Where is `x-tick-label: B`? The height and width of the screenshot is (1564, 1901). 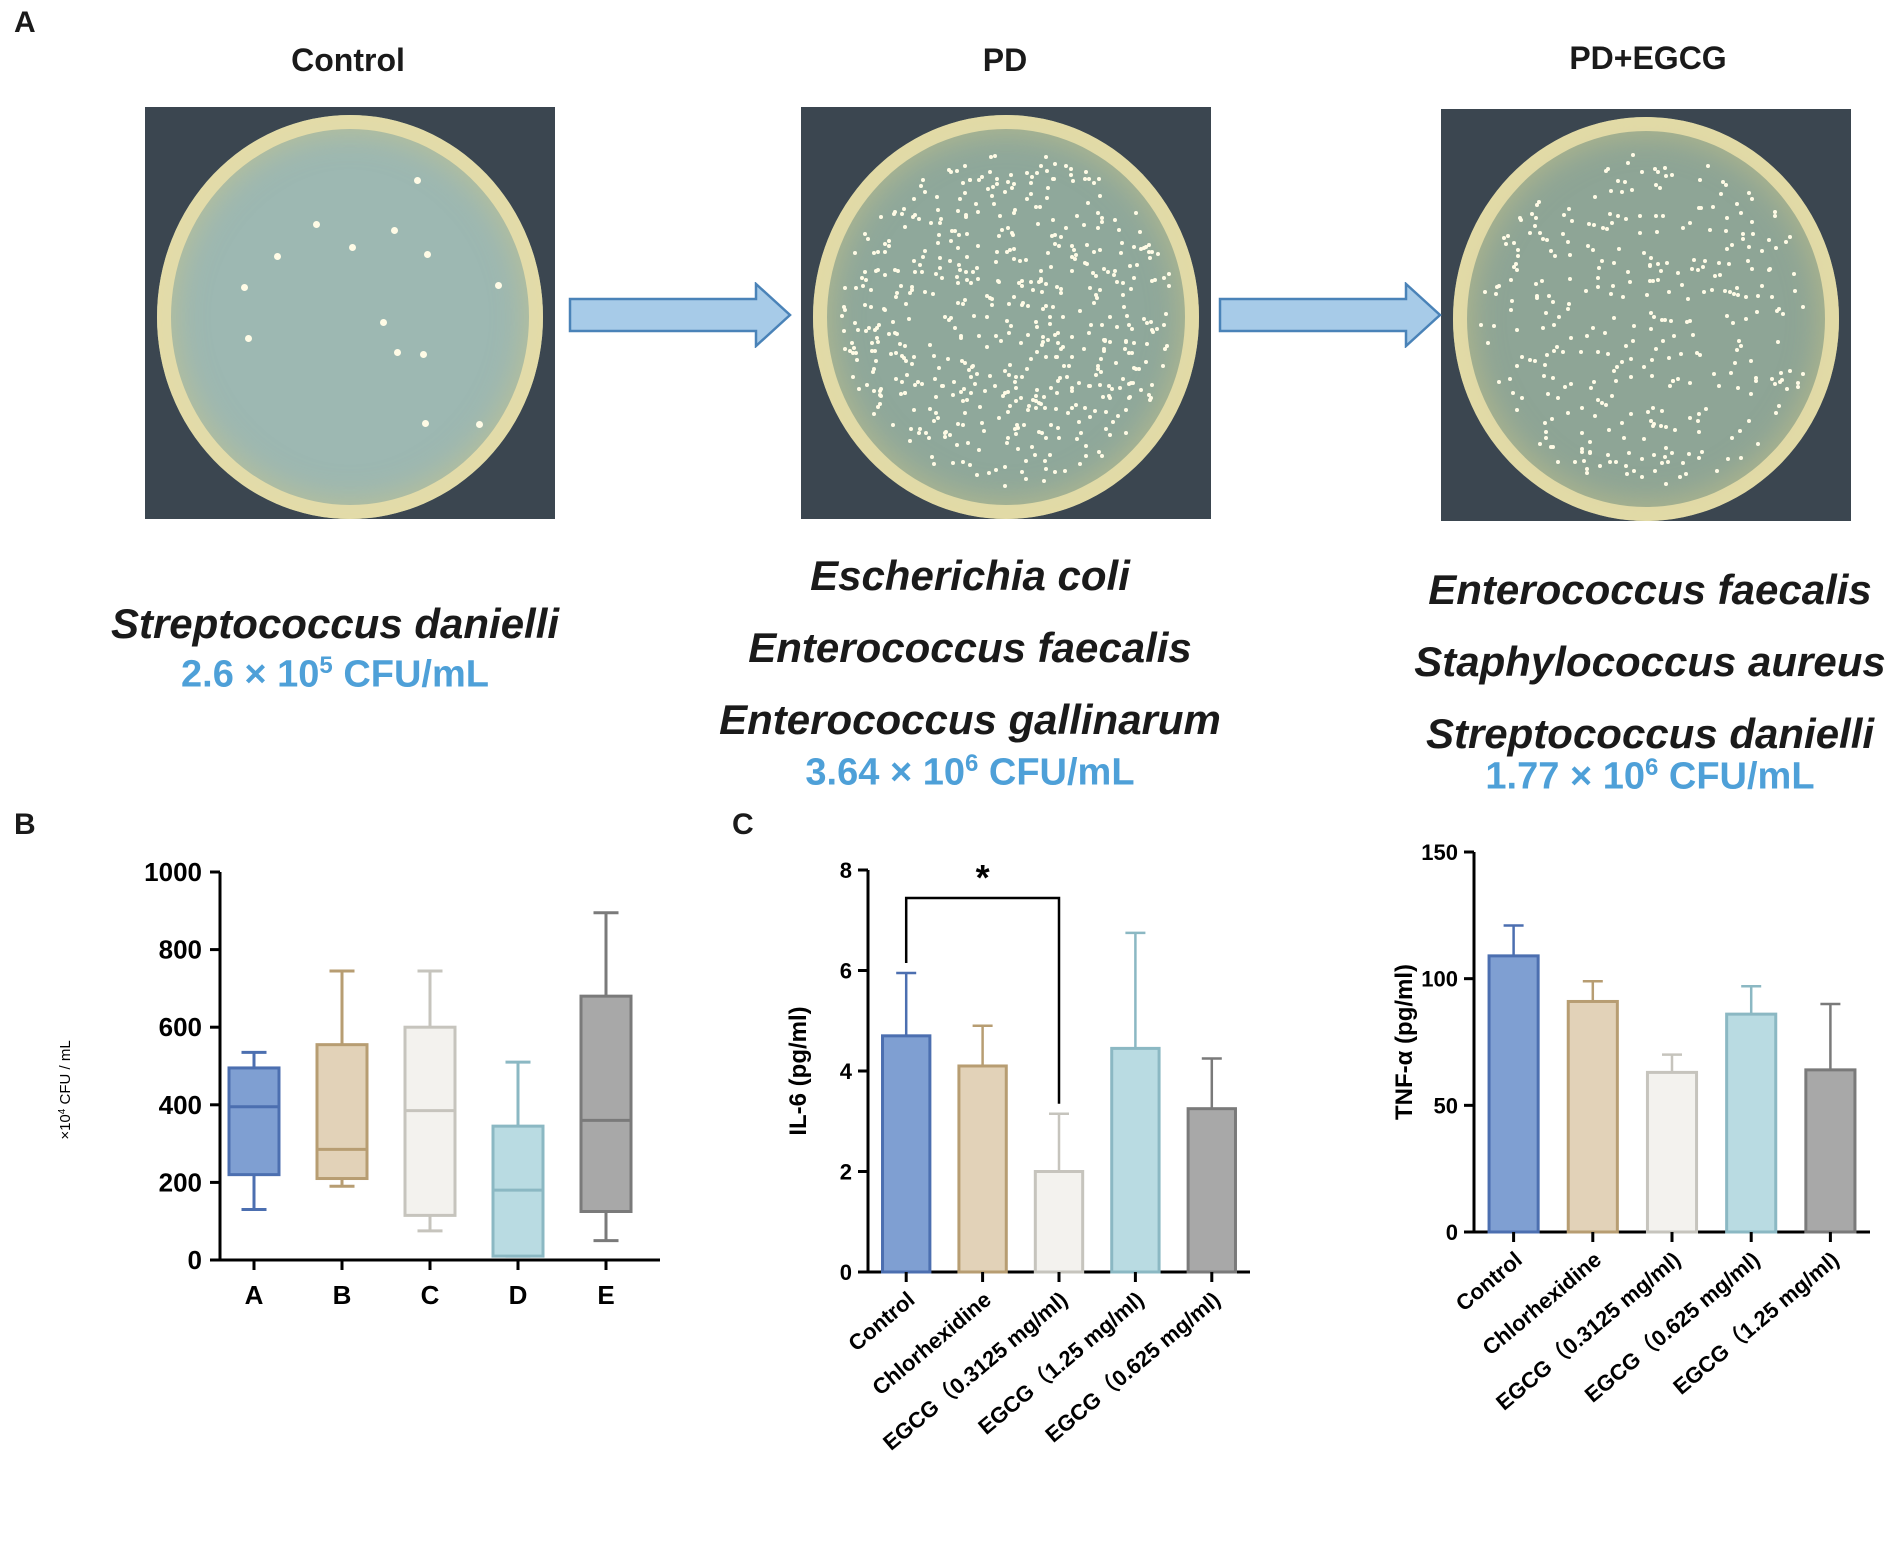
x-tick-label: B is located at coordinates (342, 1295).